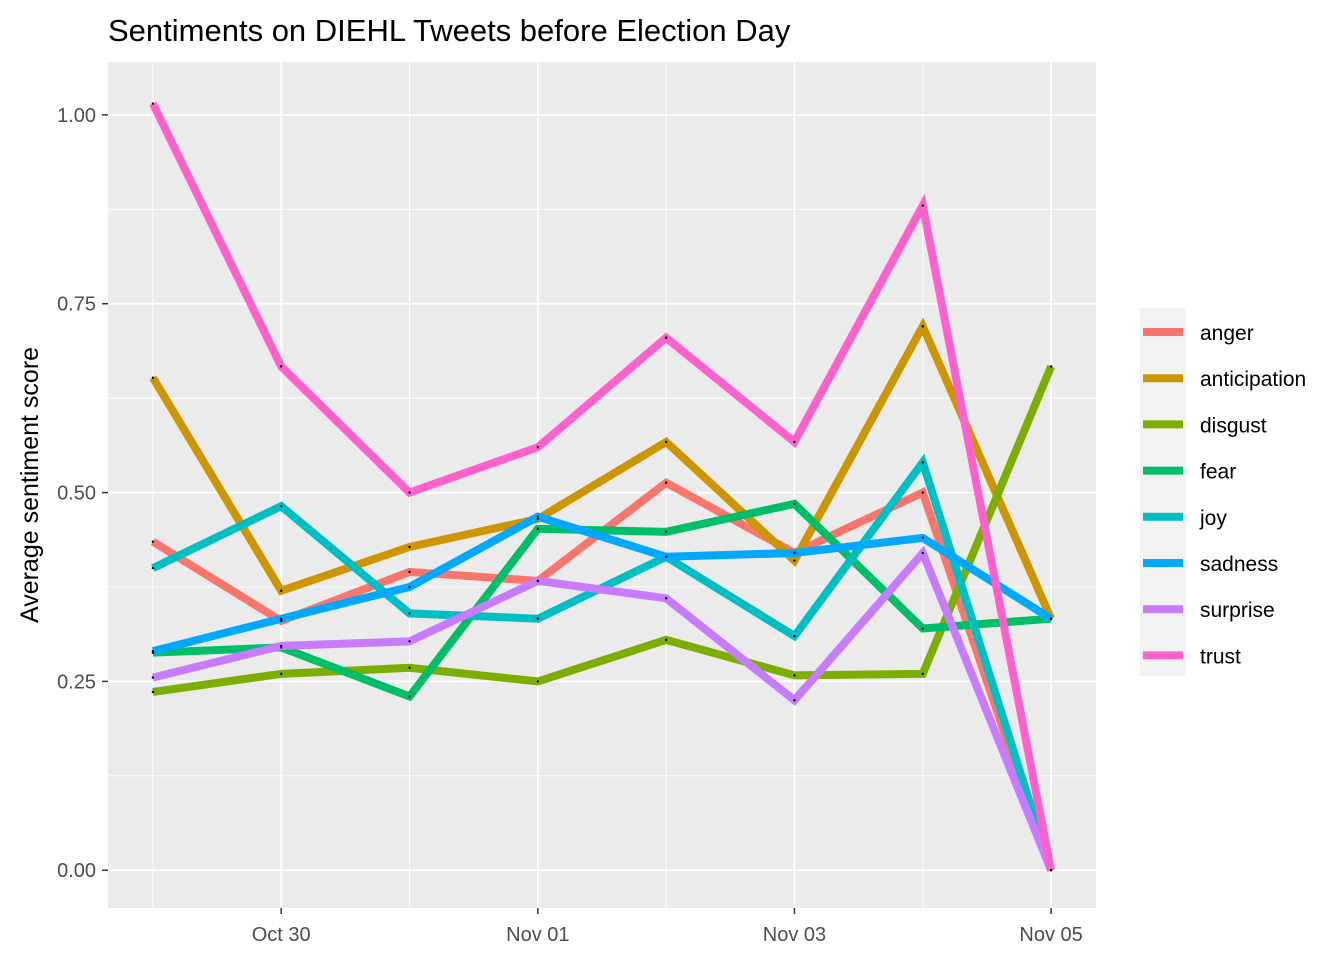 Image resolution: width=1344 pixels, height=960 pixels. What do you see at coordinates (76, 494) in the screenshot?
I see `y-tick-label: 0.50` at bounding box center [76, 494].